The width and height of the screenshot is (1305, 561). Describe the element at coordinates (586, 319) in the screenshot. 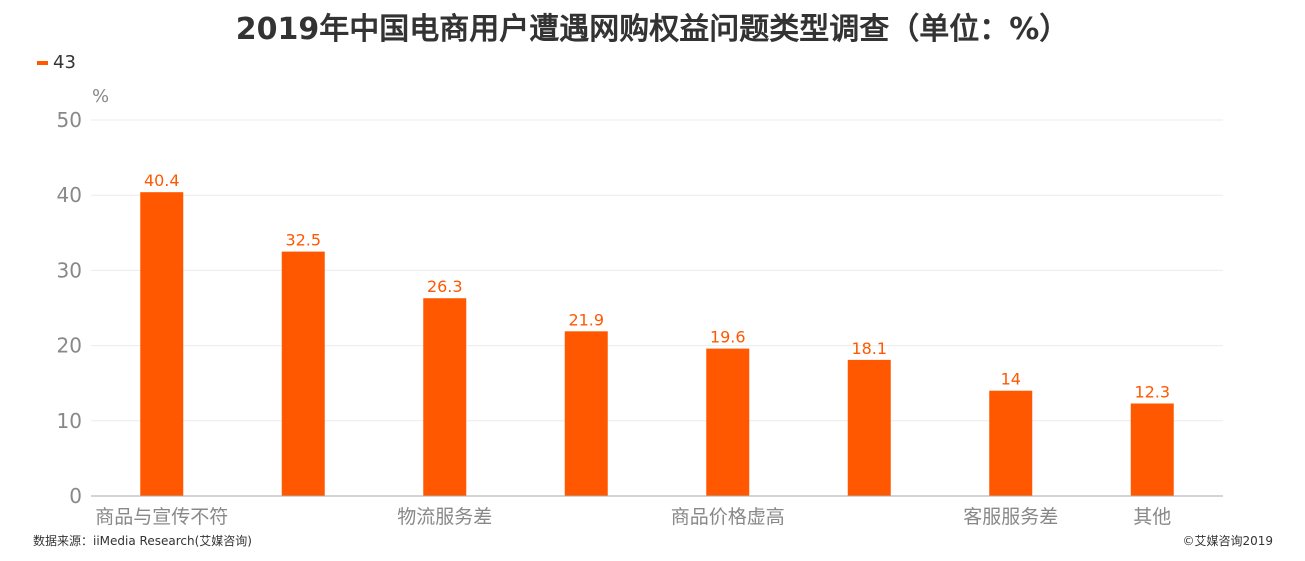

I see `data-label: 21.9` at that location.